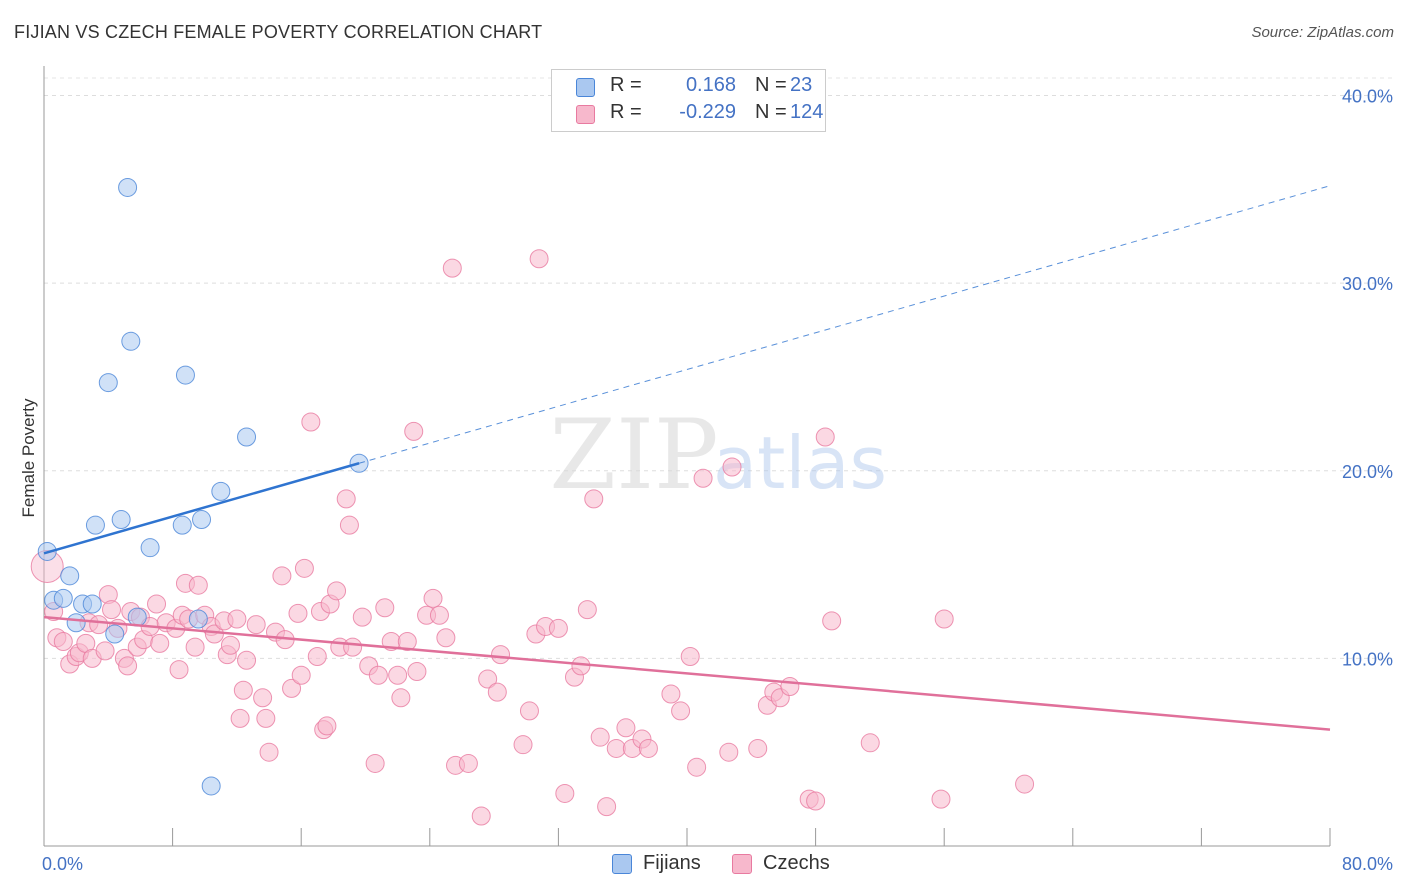 This screenshot has height=892, width=1406. What do you see at coordinates (707, 112) in the screenshot?
I see `r-value: -0.229` at bounding box center [707, 112].